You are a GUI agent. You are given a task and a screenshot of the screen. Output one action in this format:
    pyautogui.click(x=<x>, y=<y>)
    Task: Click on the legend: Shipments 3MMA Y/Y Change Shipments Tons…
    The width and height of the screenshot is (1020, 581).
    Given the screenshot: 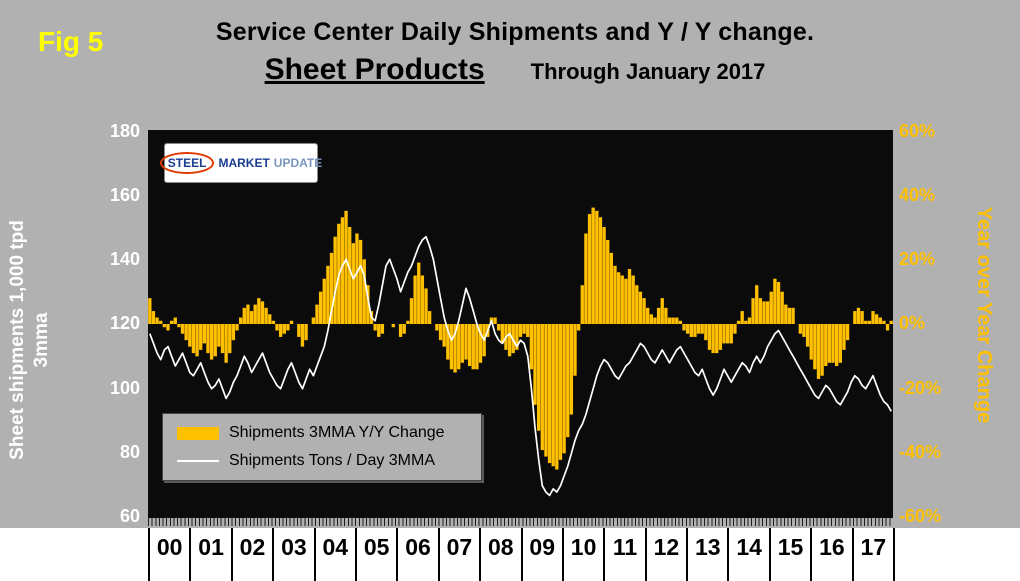 What is the action you would take?
    pyautogui.click(x=322, y=447)
    